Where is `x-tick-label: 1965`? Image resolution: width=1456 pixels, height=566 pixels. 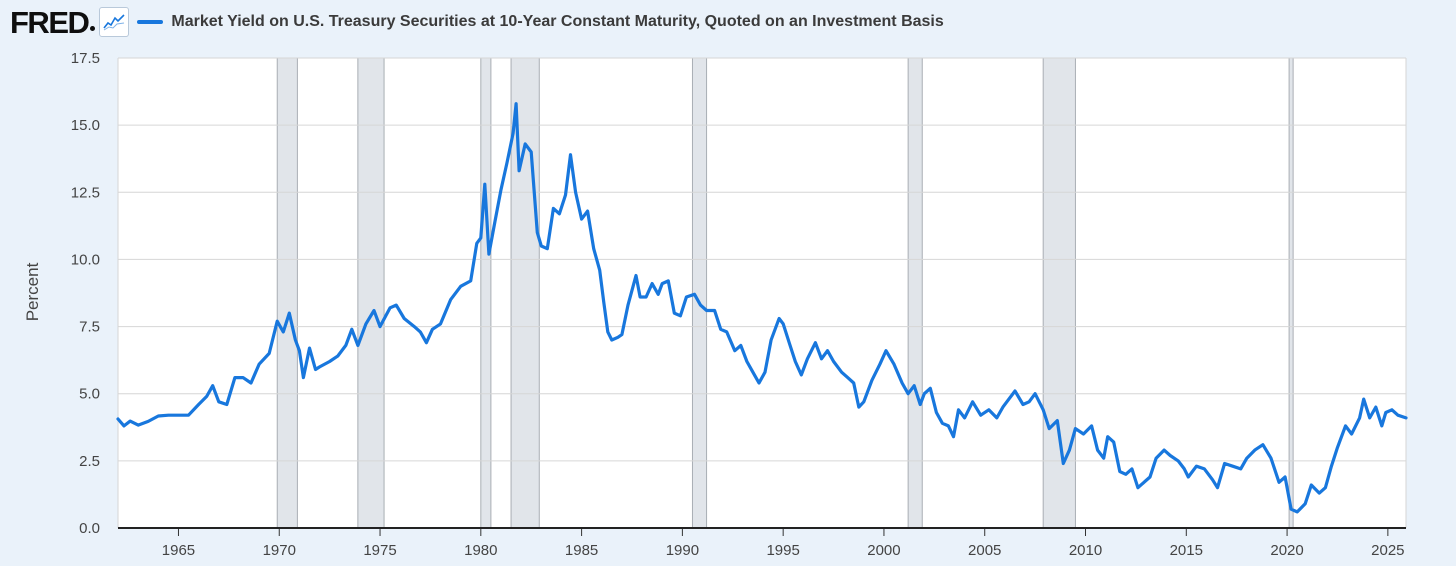 x-tick-label: 1965 is located at coordinates (178, 550).